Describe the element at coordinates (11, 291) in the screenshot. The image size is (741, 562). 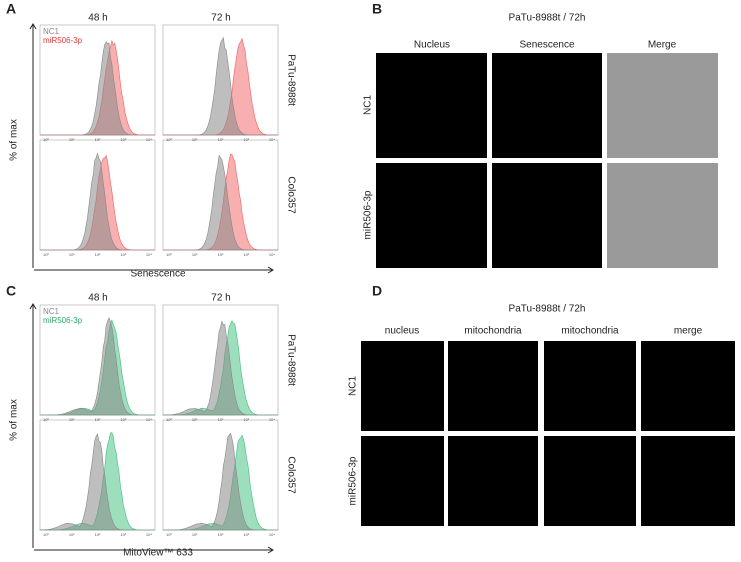
I see `panel-label: C` at that location.